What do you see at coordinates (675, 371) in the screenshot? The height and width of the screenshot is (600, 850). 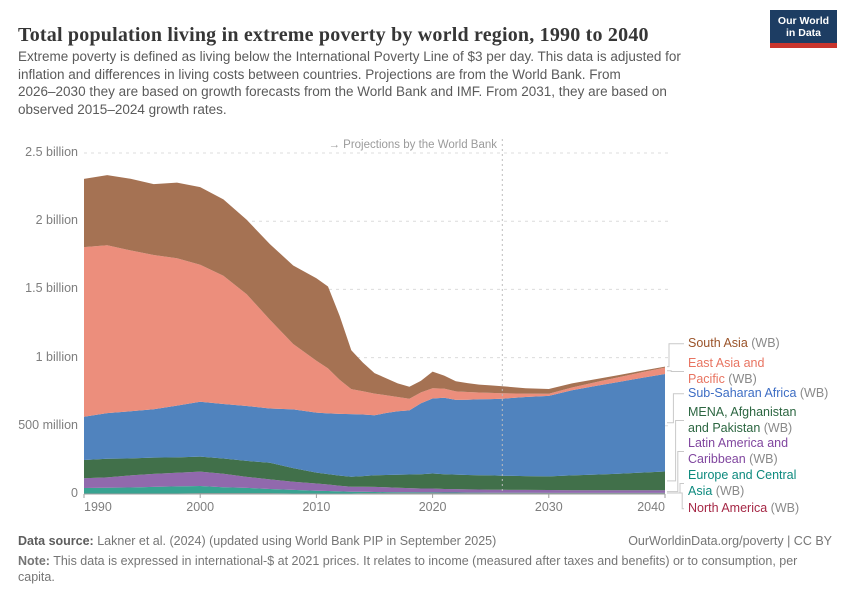 I see `legend-connector-east_asia_pacific` at bounding box center [675, 371].